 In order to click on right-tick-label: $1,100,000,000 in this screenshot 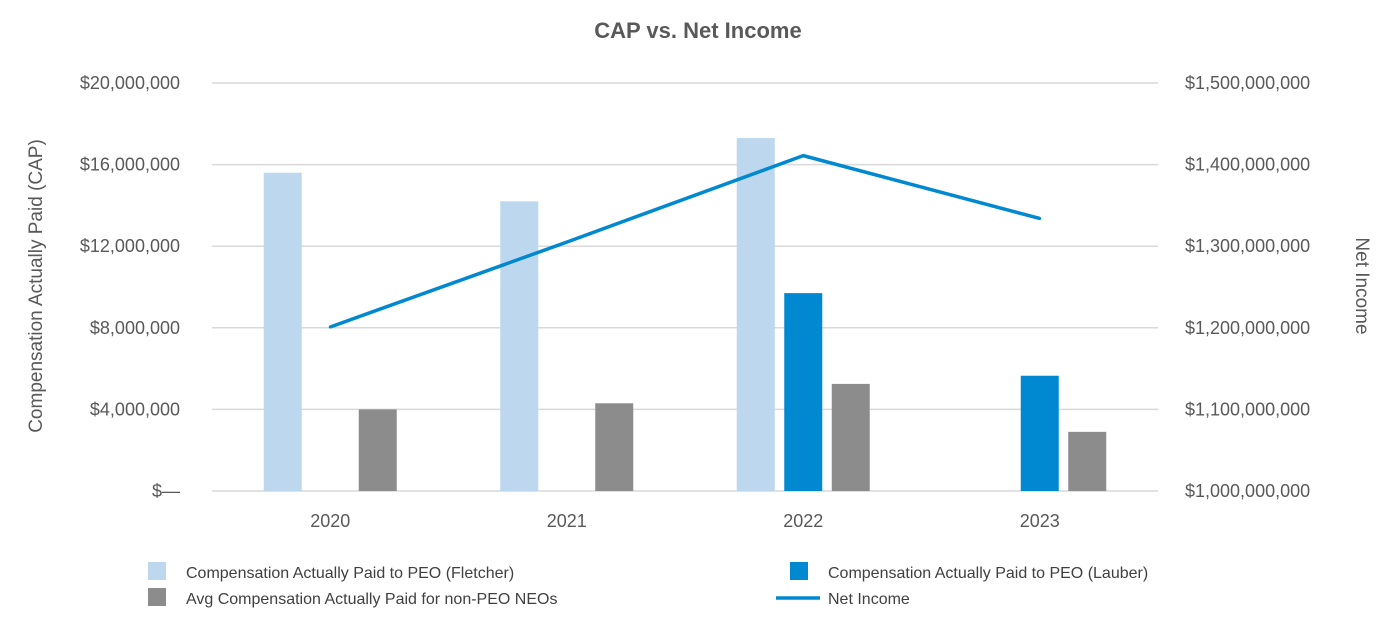, I will do `click(1247, 409)`.